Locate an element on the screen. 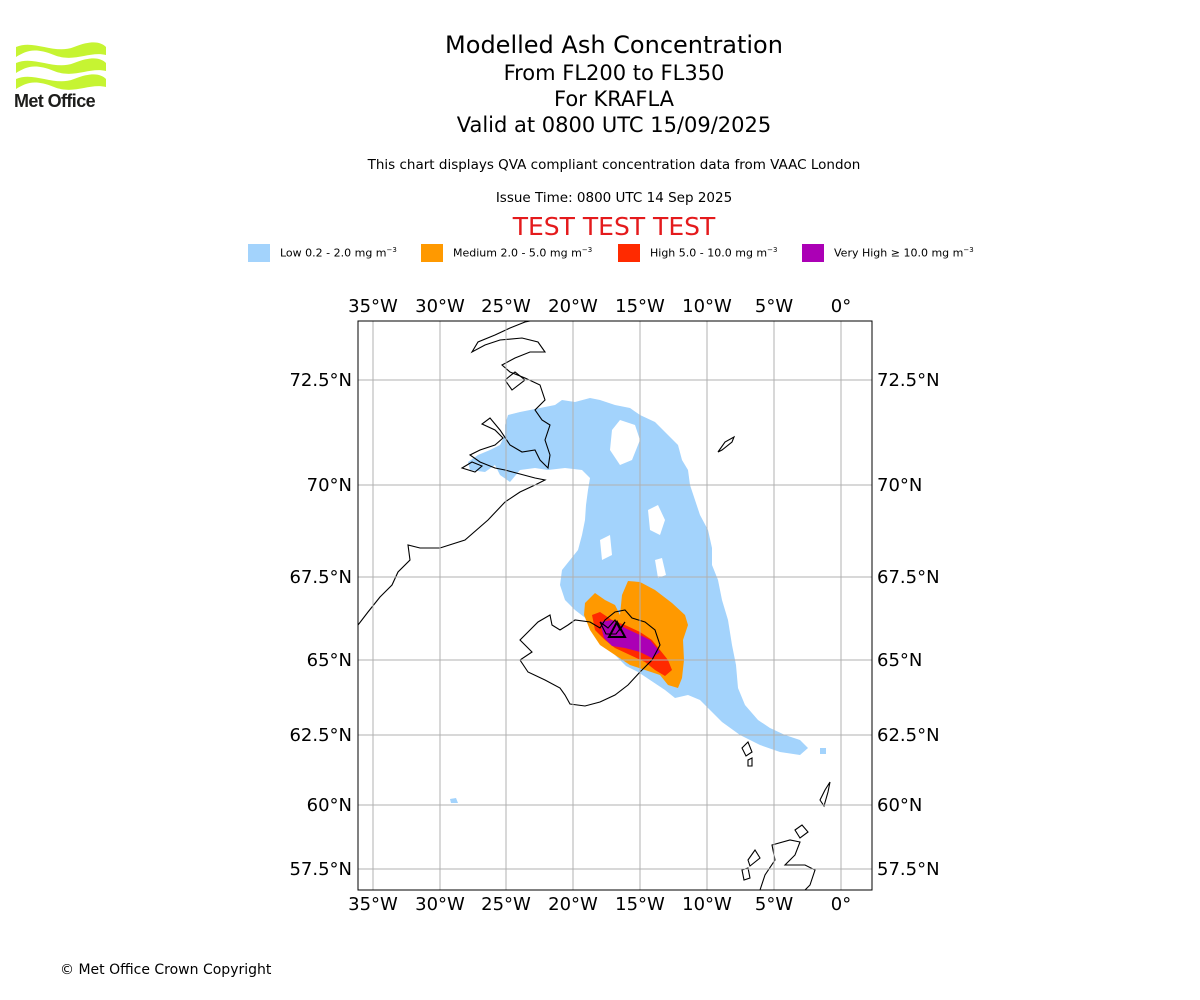 This screenshot has width=1200, height=1000. valid-time: Valid at 0800 UTC 15/09/2025 is located at coordinates (614, 125).